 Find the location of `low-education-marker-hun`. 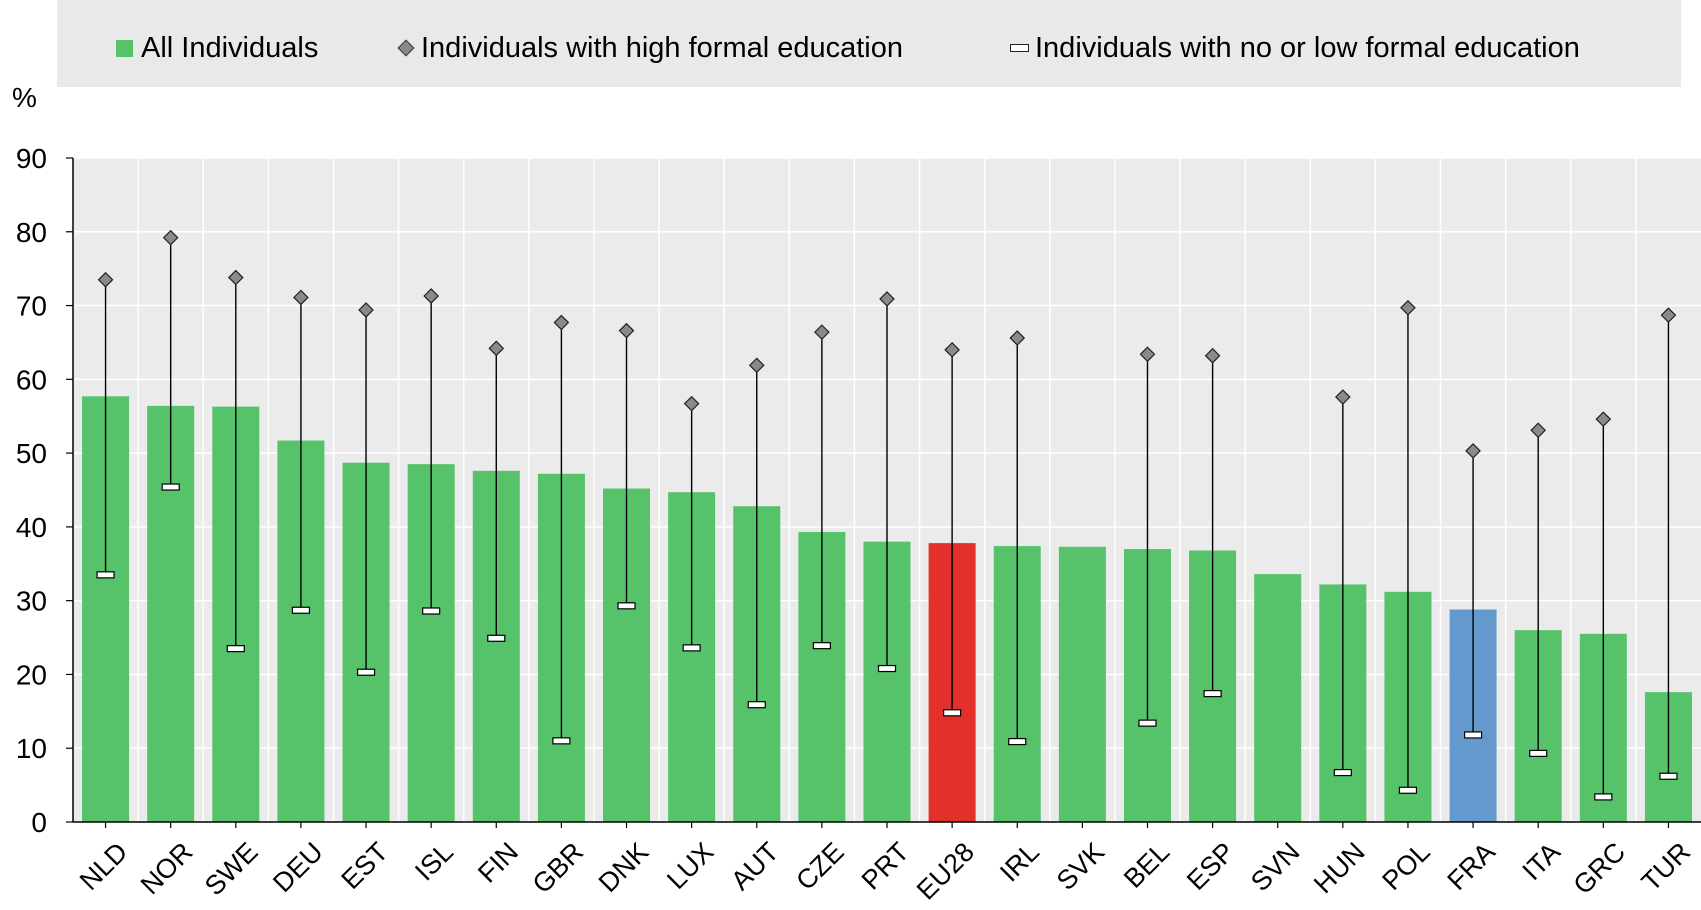

low-education-marker-hun is located at coordinates (1342, 772).